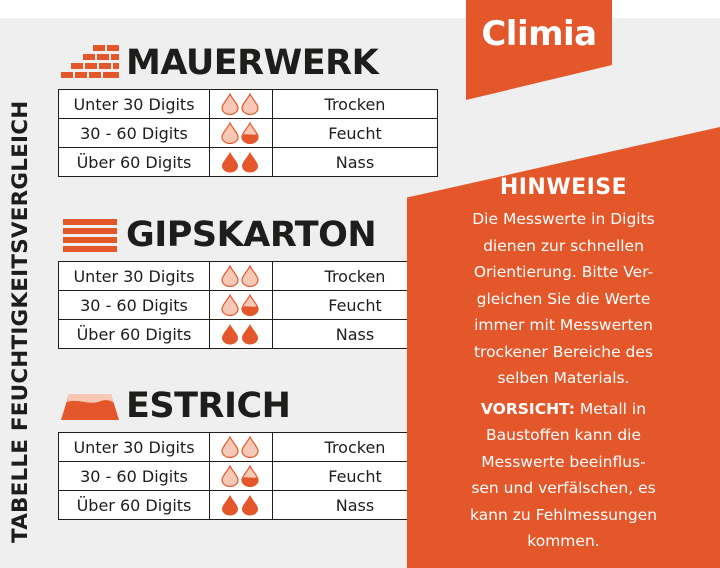 This screenshot has width=720, height=568. I want to click on notes-line: kann zu Fehlmessungen, so click(563, 514).